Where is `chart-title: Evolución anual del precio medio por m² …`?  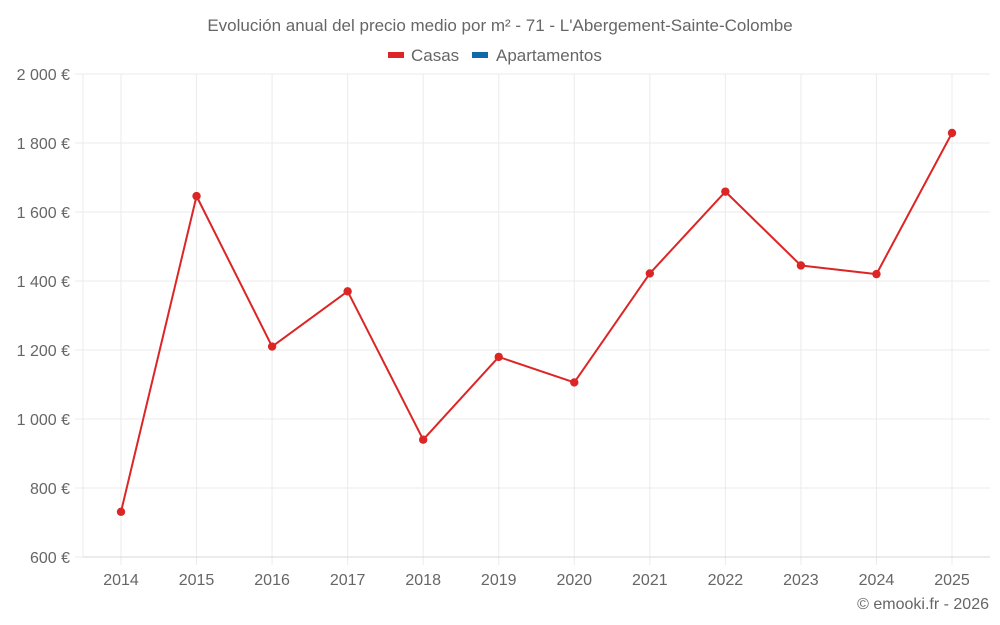 chart-title: Evolución anual del precio medio por m² … is located at coordinates (499, 25).